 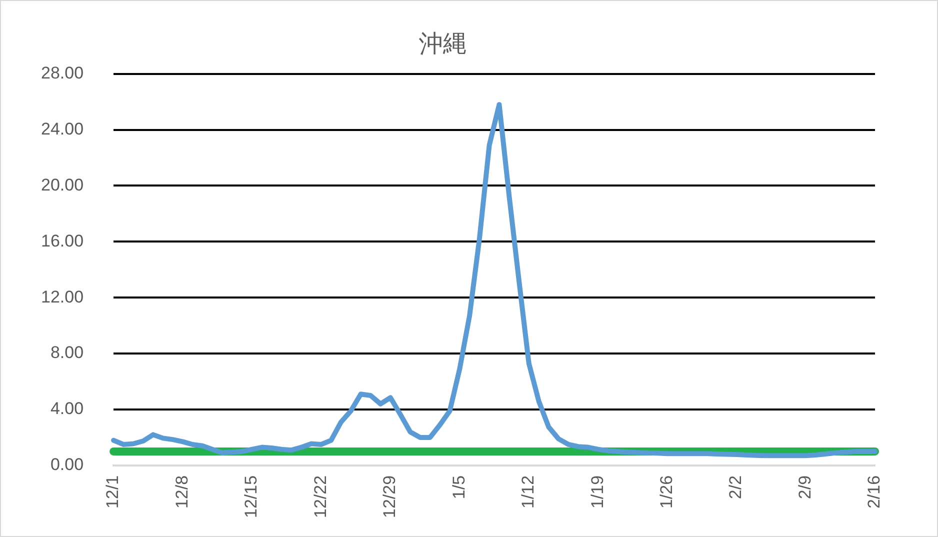 I want to click on y-tick-label: 20.00, so click(x=62, y=184).